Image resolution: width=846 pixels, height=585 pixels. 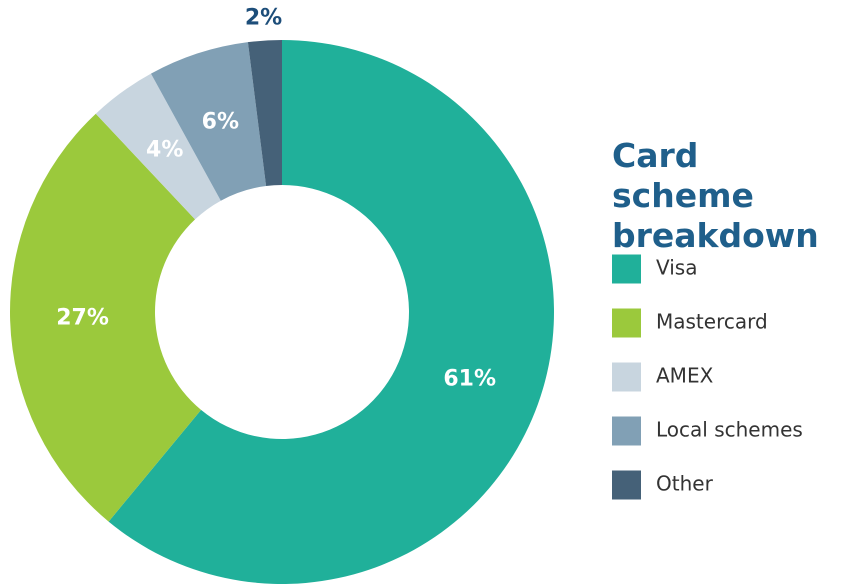 What do you see at coordinates (685, 376) in the screenshot?
I see `legend-label: AMEX` at bounding box center [685, 376].